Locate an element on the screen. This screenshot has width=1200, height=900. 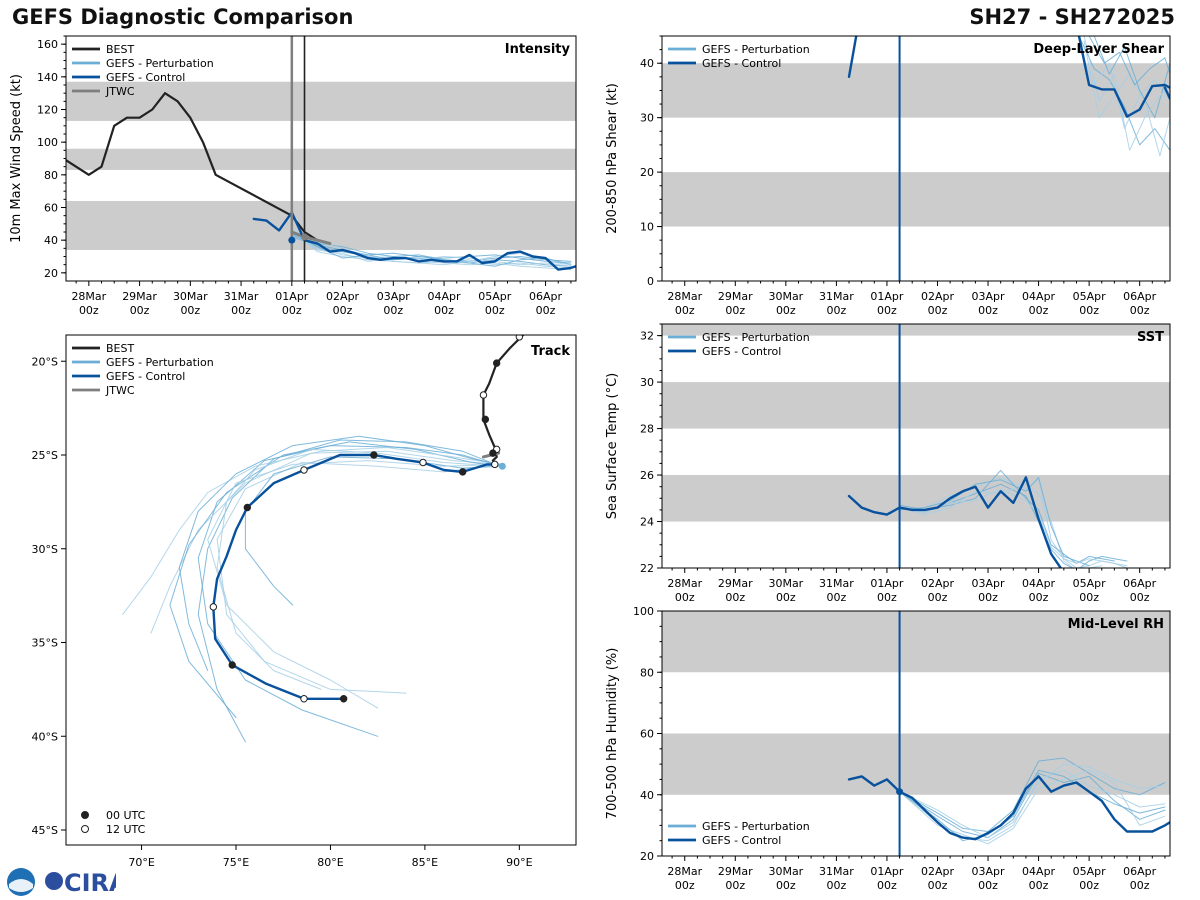
intensity-jtwc-line is located at coordinates (311, 237).